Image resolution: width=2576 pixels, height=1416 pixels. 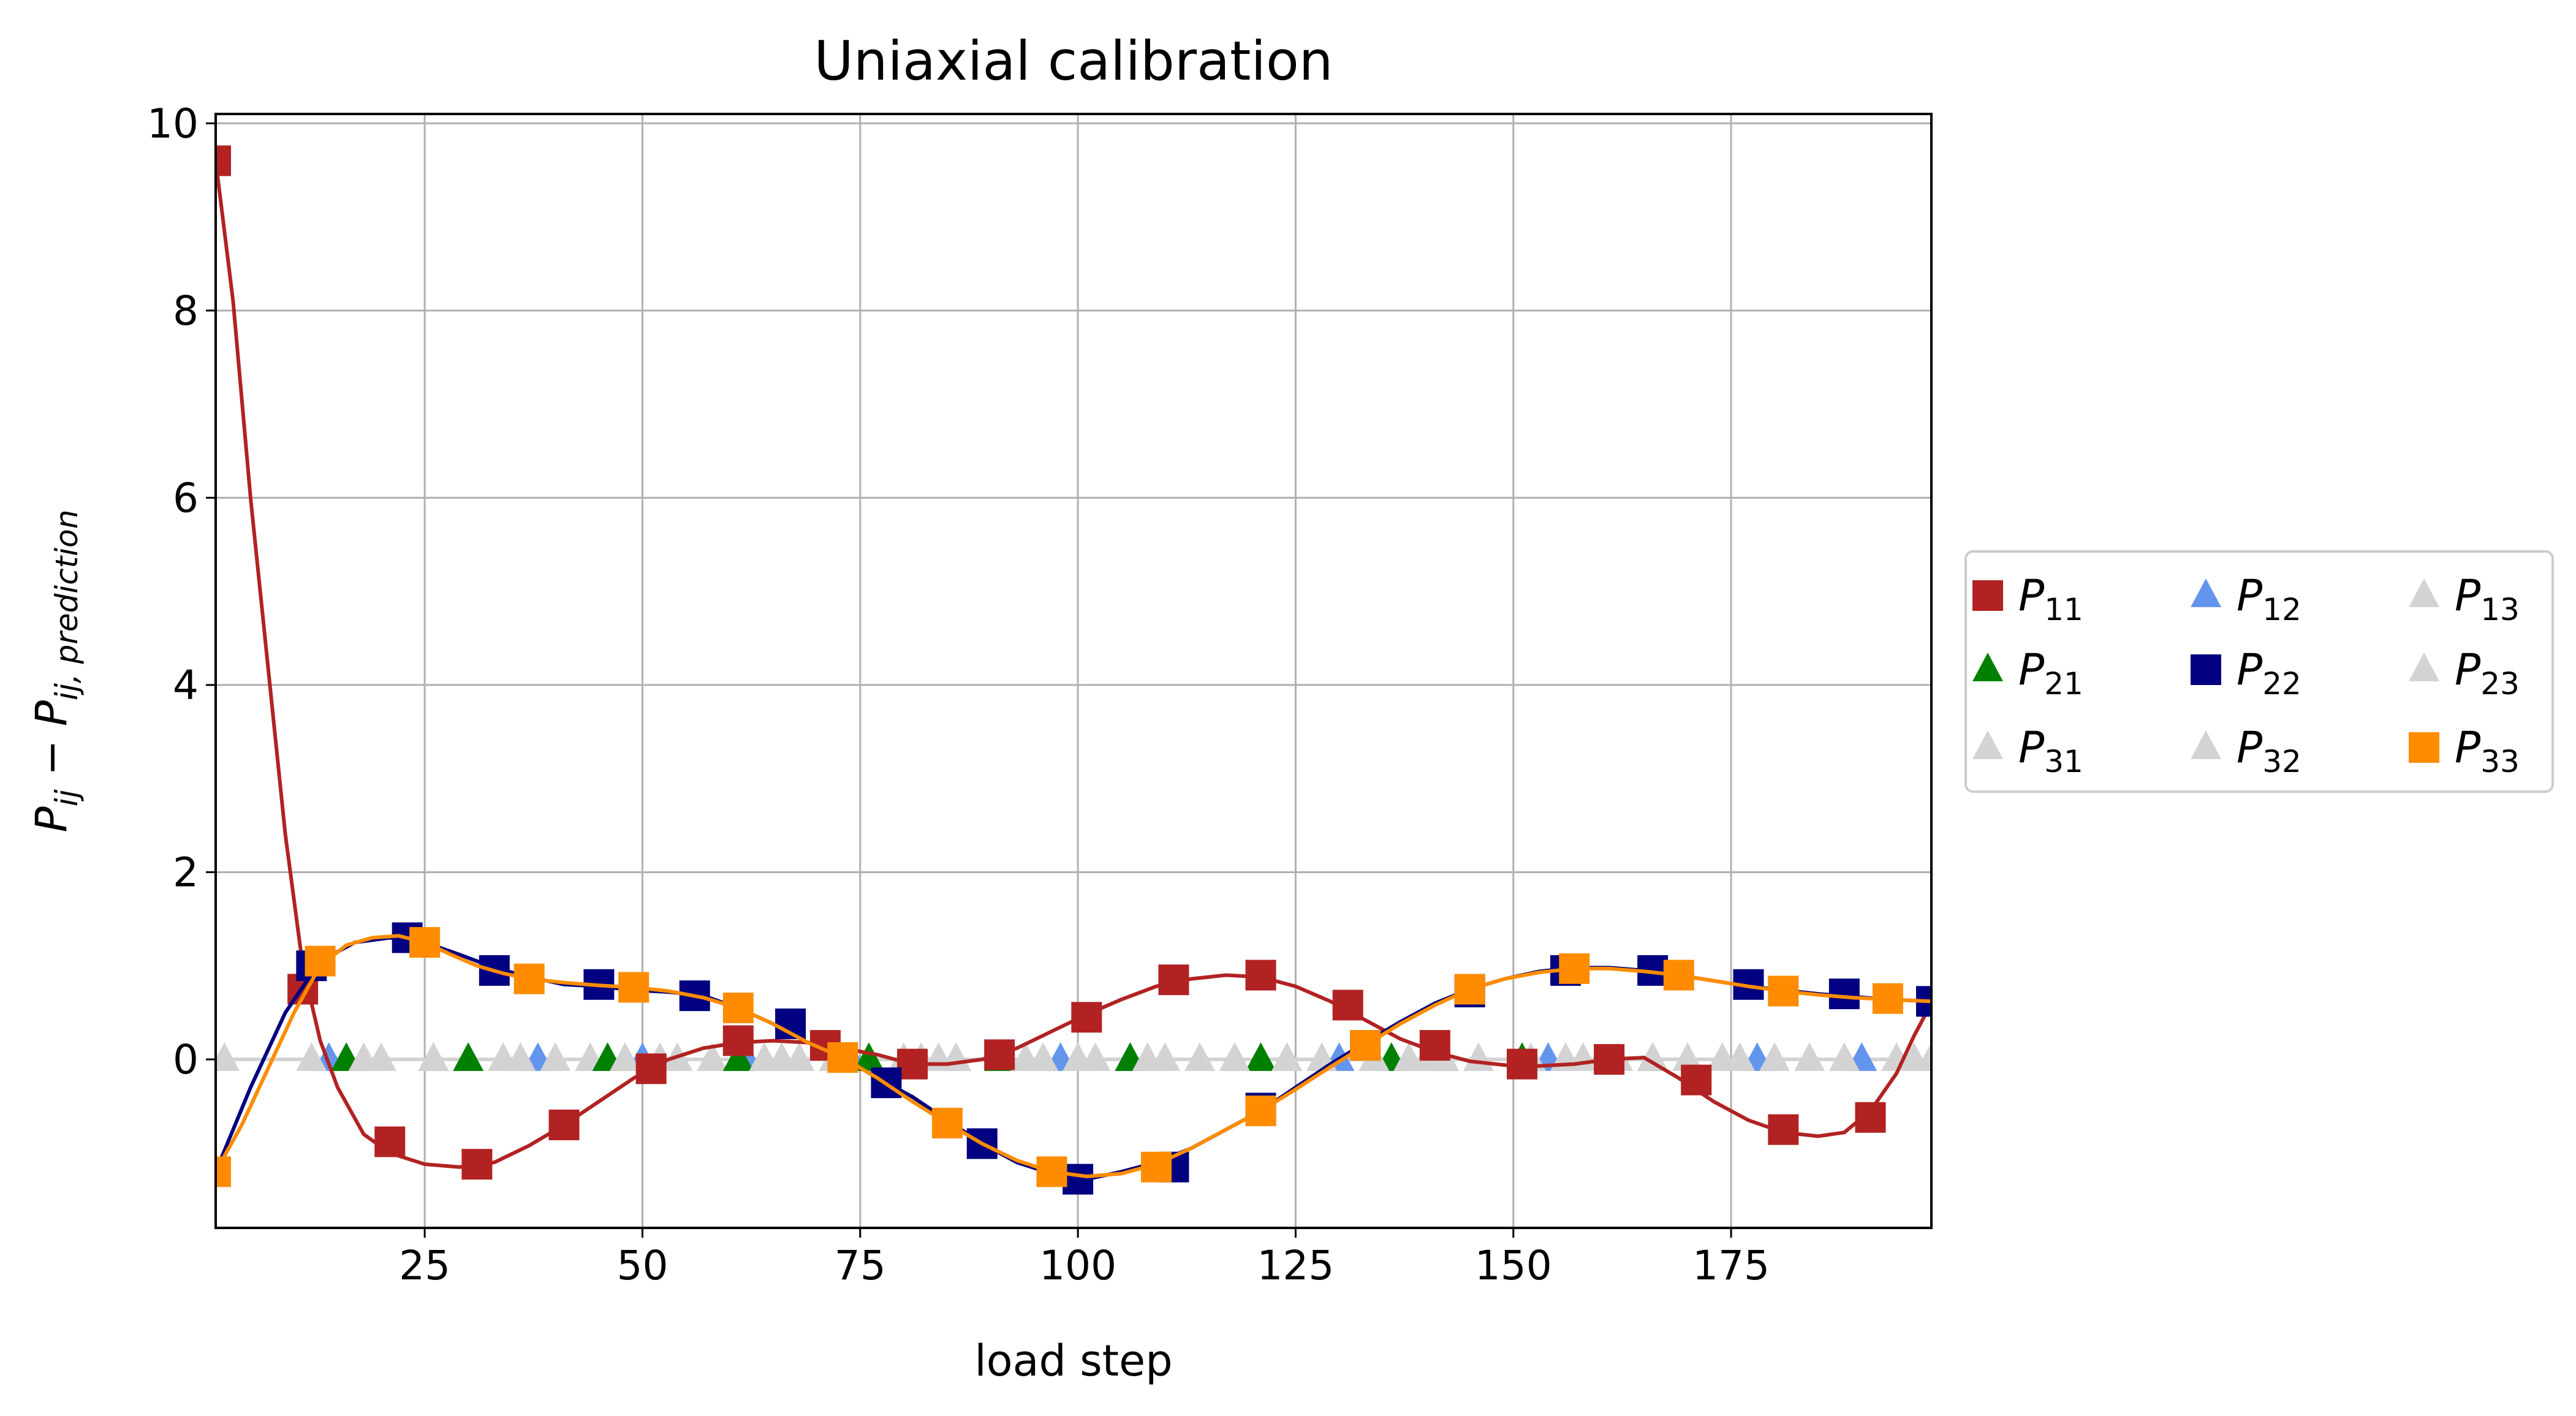 I want to click on legend-label-sub: 31, so click(x=2063, y=761).